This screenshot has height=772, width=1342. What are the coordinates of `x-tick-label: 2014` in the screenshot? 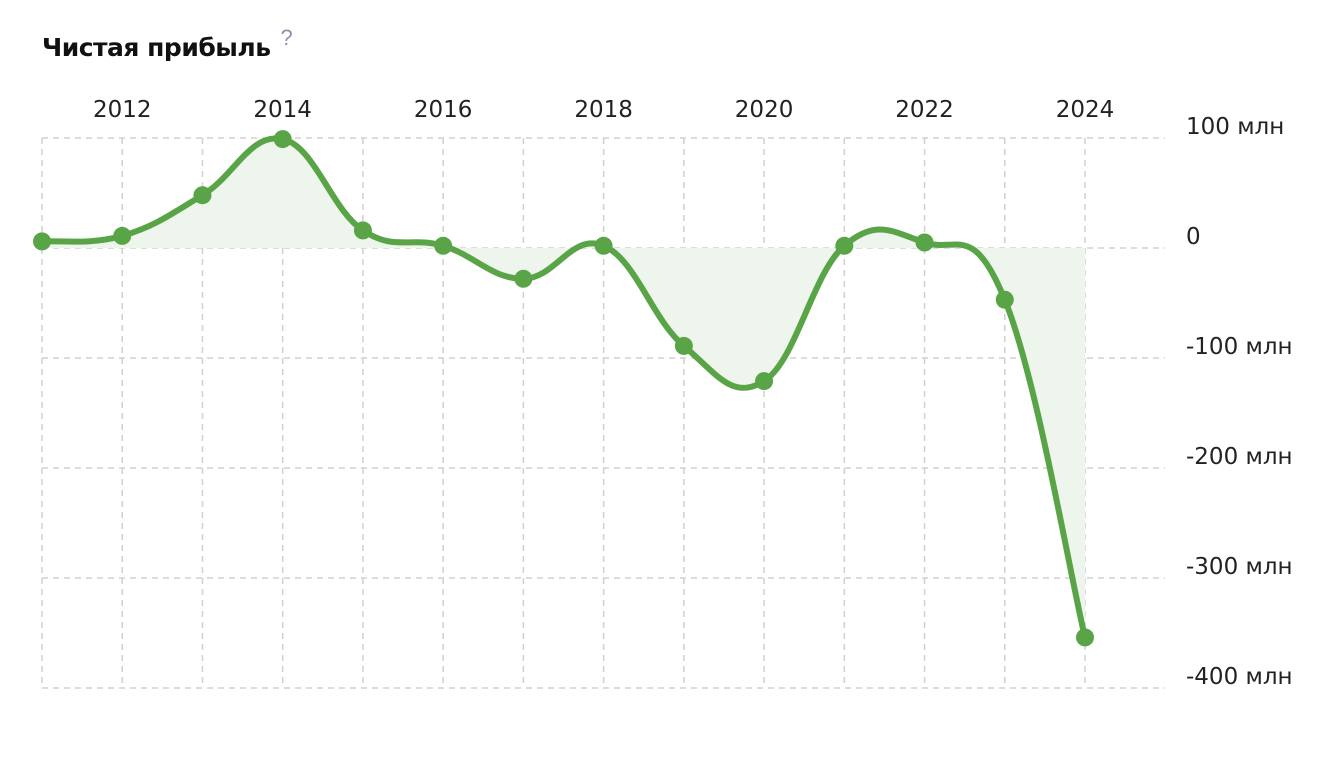 It's located at (282, 110).